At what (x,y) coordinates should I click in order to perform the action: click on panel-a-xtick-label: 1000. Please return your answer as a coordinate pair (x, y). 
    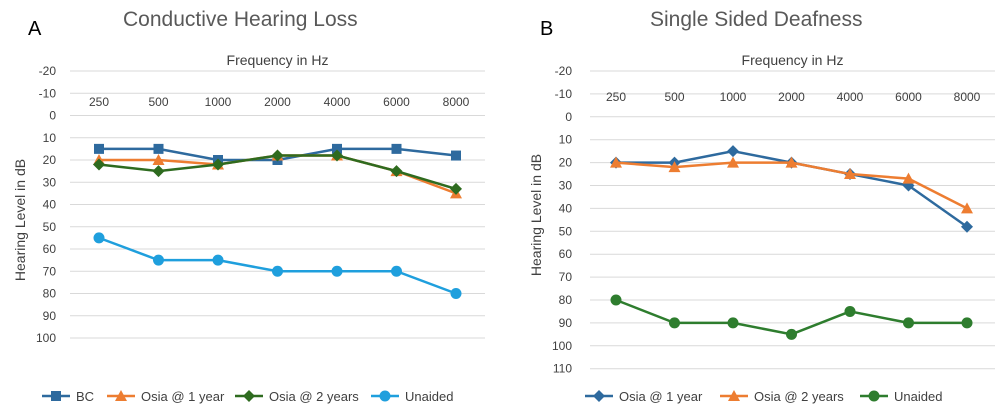
    Looking at the image, I should click on (218, 102).